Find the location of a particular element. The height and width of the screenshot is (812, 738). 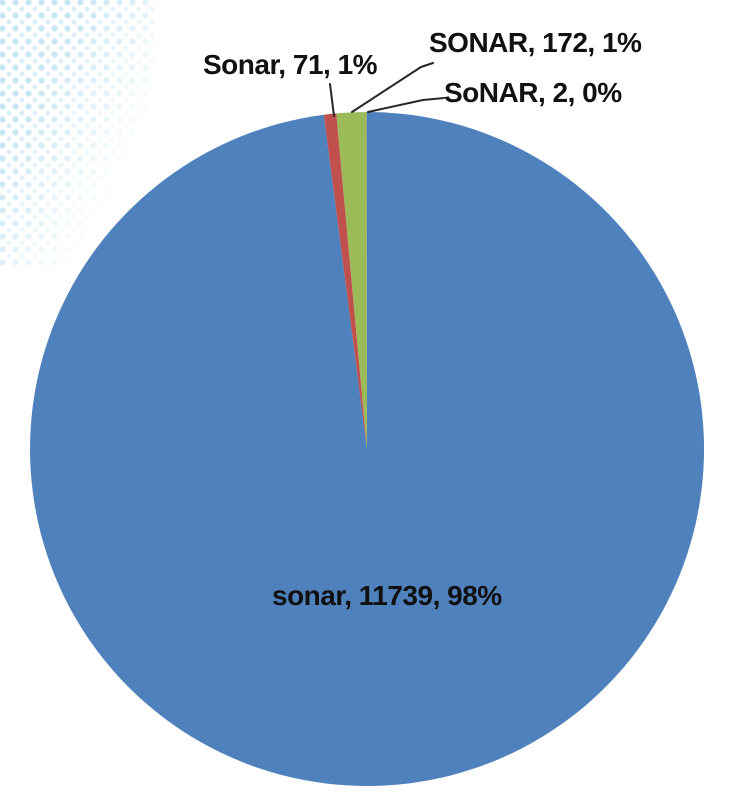

slice-label-sonar-main: sonar, 11739, 98% is located at coordinates (387, 595).